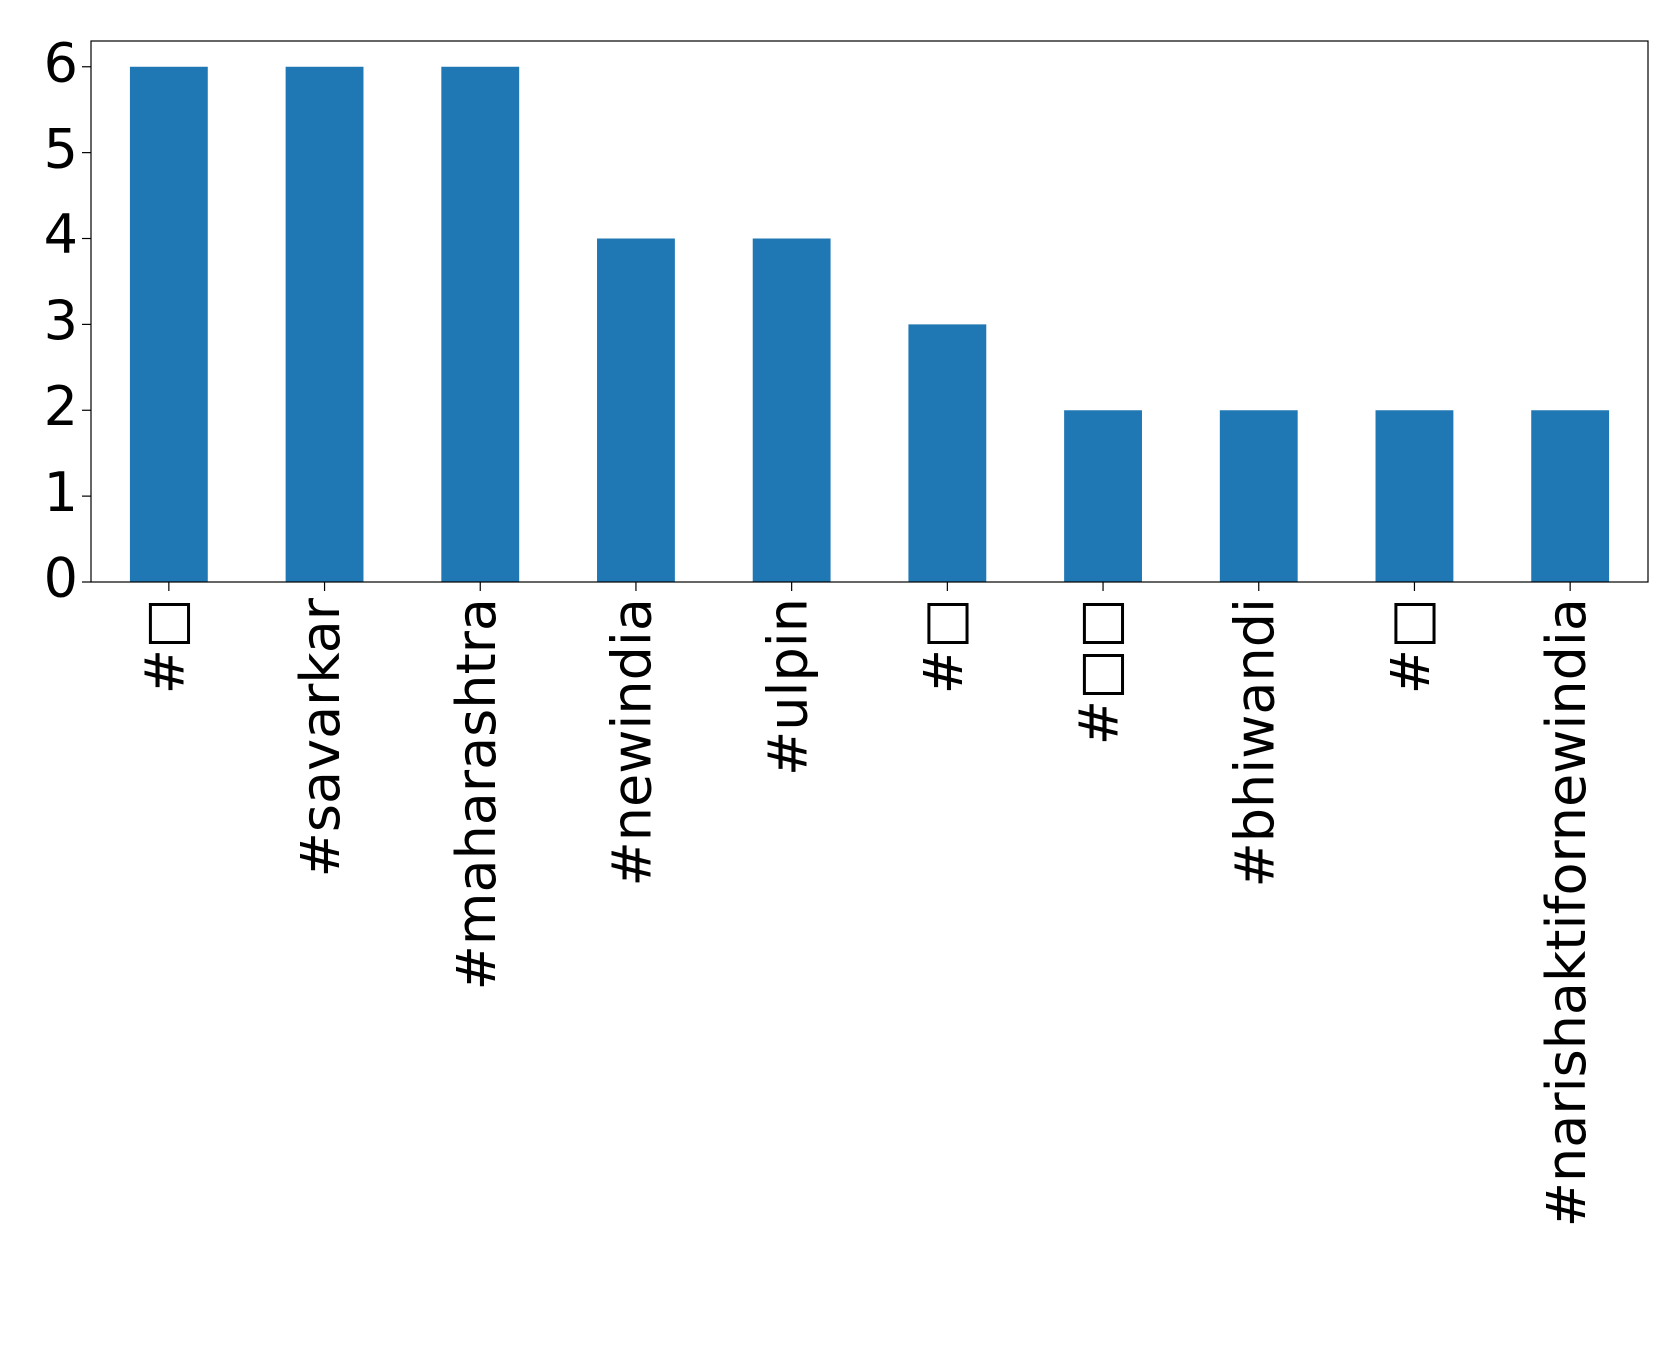  What do you see at coordinates (1254, 743) in the screenshot?
I see `x-tick-label: #bhiwandi` at bounding box center [1254, 743].